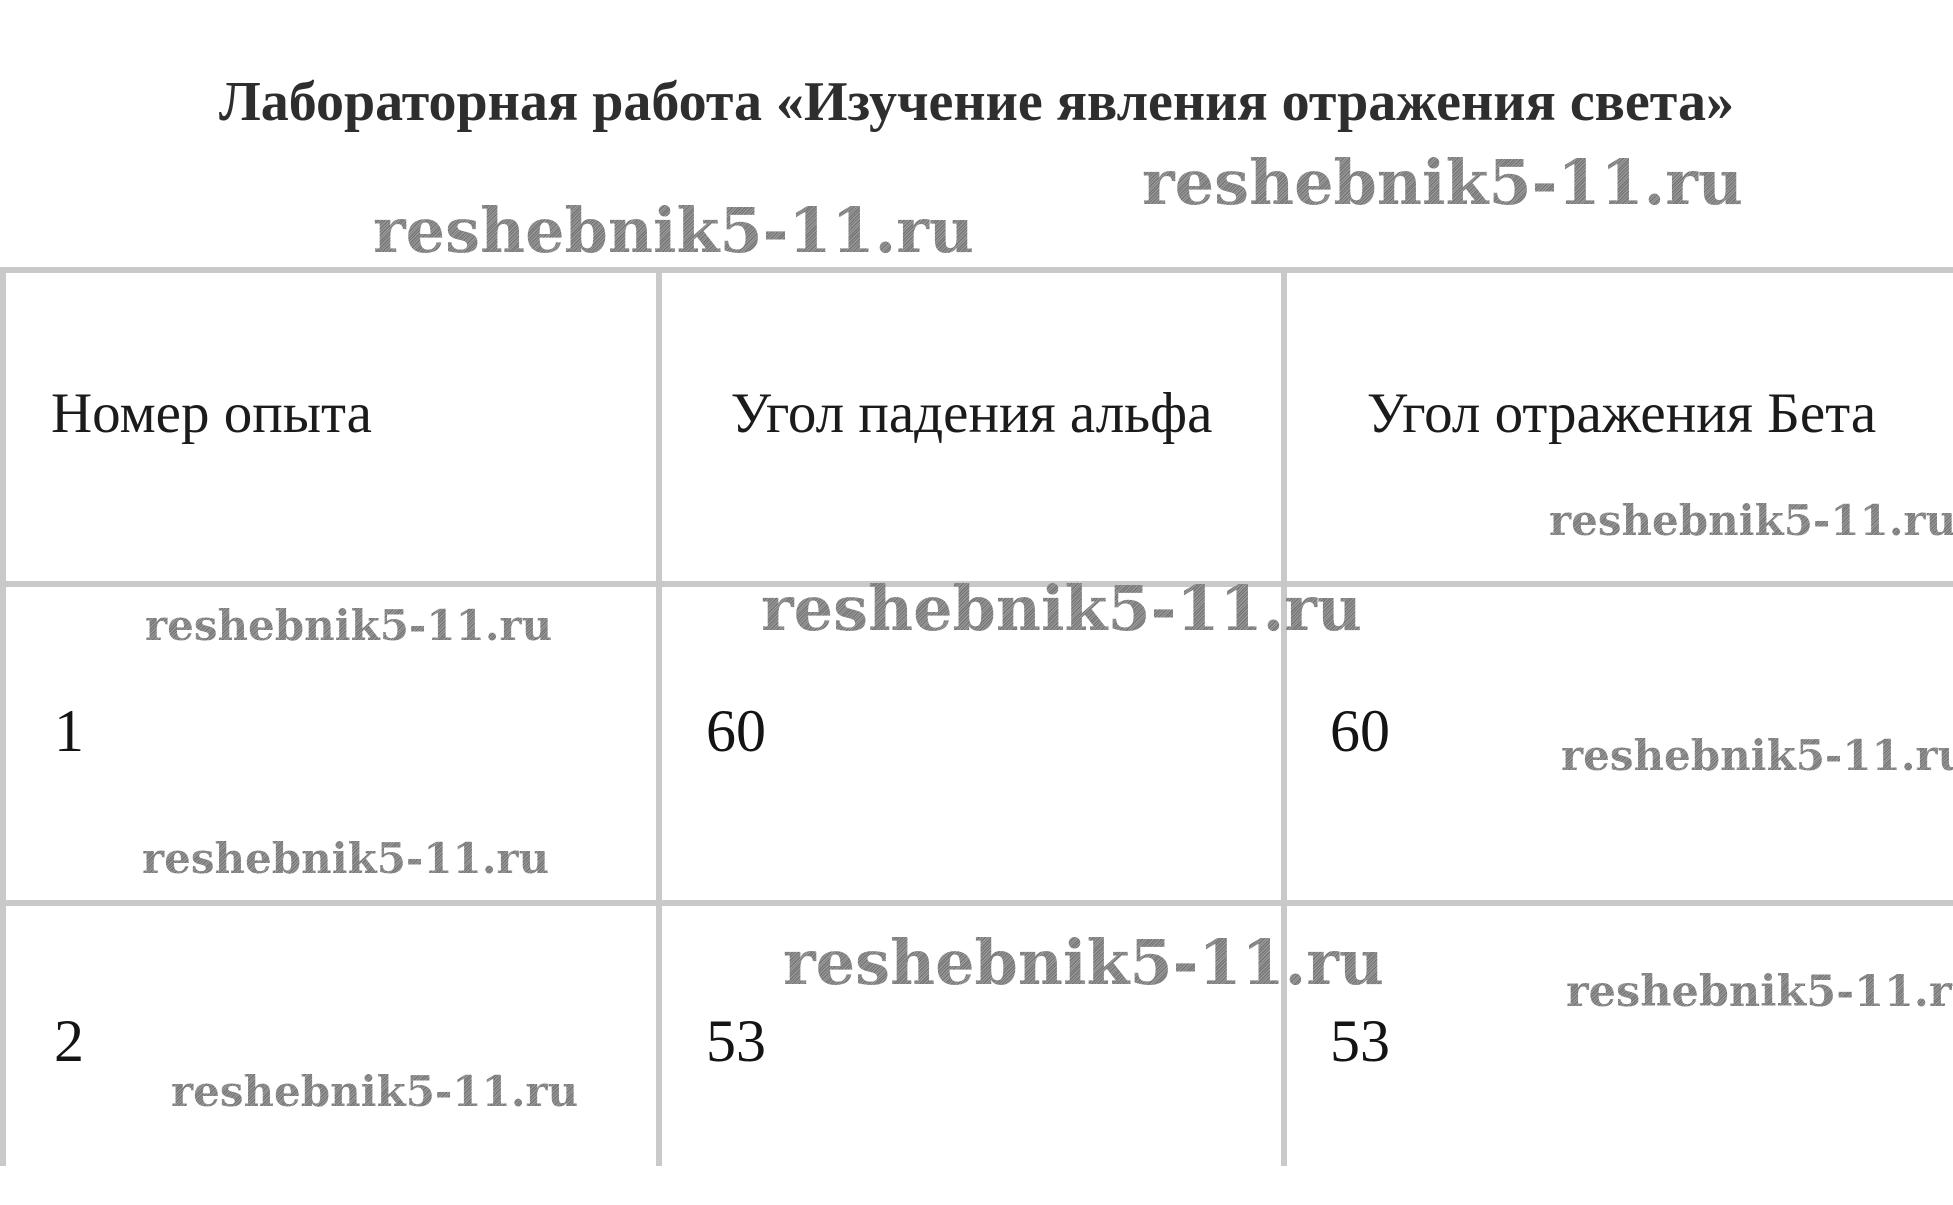  I want to click on header-cell-incidence-angle-alpha: Угол падения альфа, so click(971, 427).